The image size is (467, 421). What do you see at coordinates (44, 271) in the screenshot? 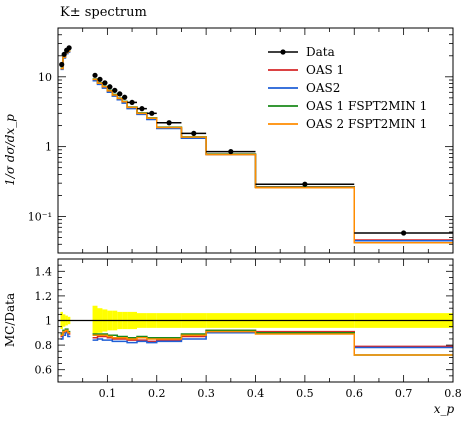
I see `ratio-y-tick-label: 1.4` at bounding box center [44, 271].